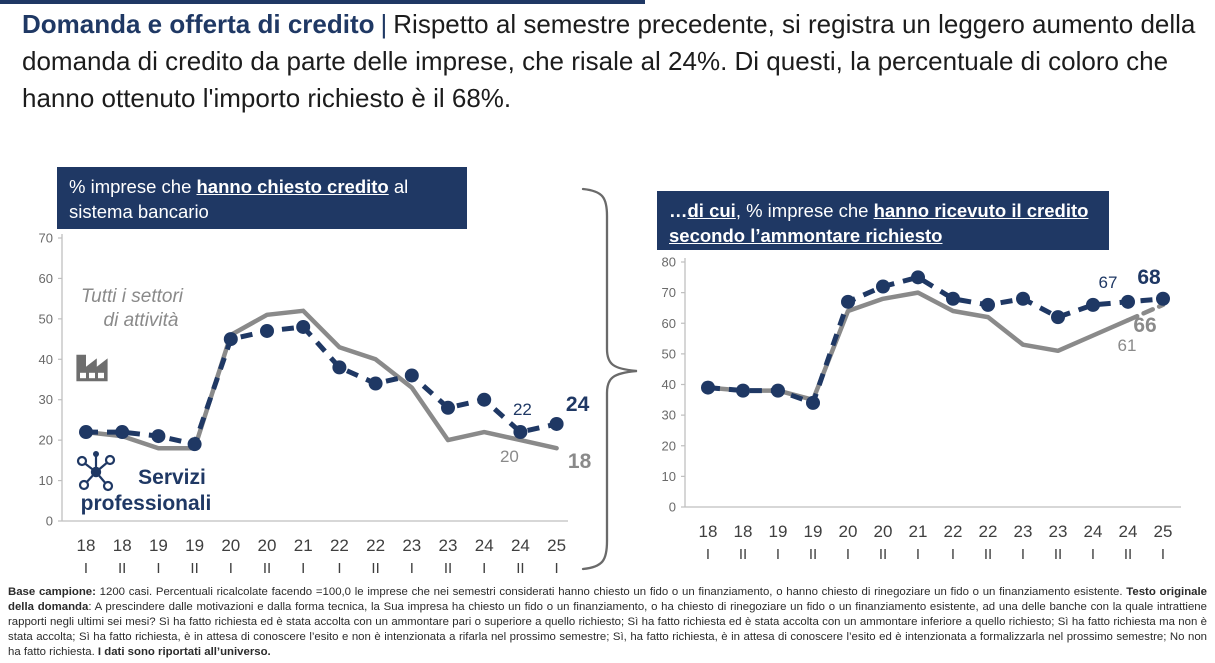 The height and width of the screenshot is (663, 1215). Describe the element at coordinates (578, 404) in the screenshot. I see `data-label: 24` at that location.